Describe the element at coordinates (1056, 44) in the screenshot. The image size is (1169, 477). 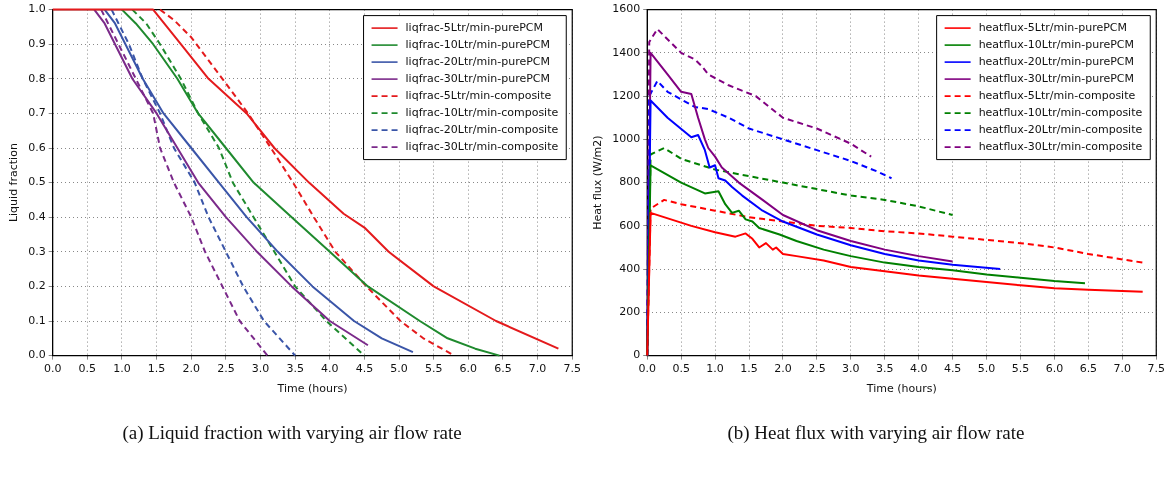
I see `legend-label: heatflux-10Ltr/min-purePCM` at that location.